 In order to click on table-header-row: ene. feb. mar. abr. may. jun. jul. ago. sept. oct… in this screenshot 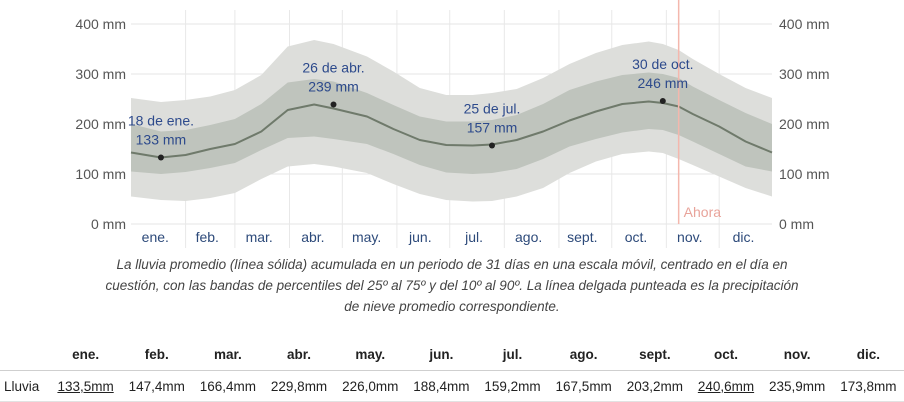, I will do `click(452, 354)`.